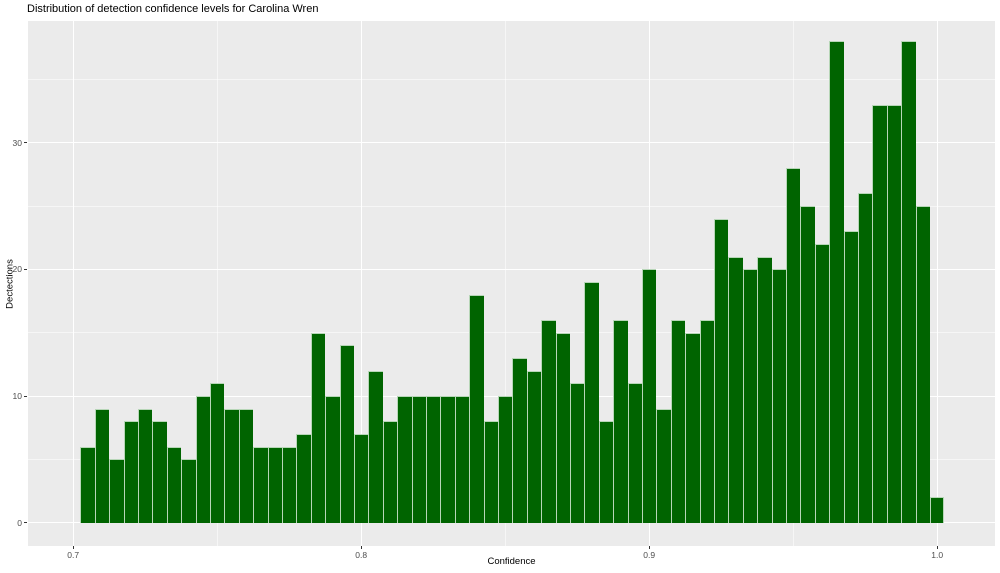 Image resolution: width=1000 pixels, height=573 pixels. Describe the element at coordinates (17, 269) in the screenshot. I see `y-tick-label: 20` at that location.